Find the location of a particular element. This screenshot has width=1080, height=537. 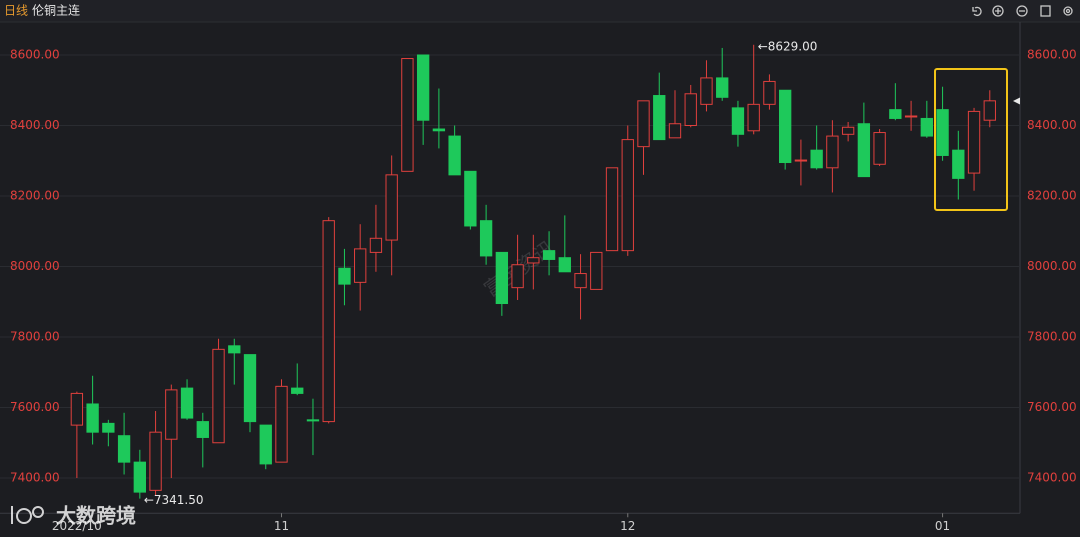

y-tick-label: 7800.00 is located at coordinates (35, 337).